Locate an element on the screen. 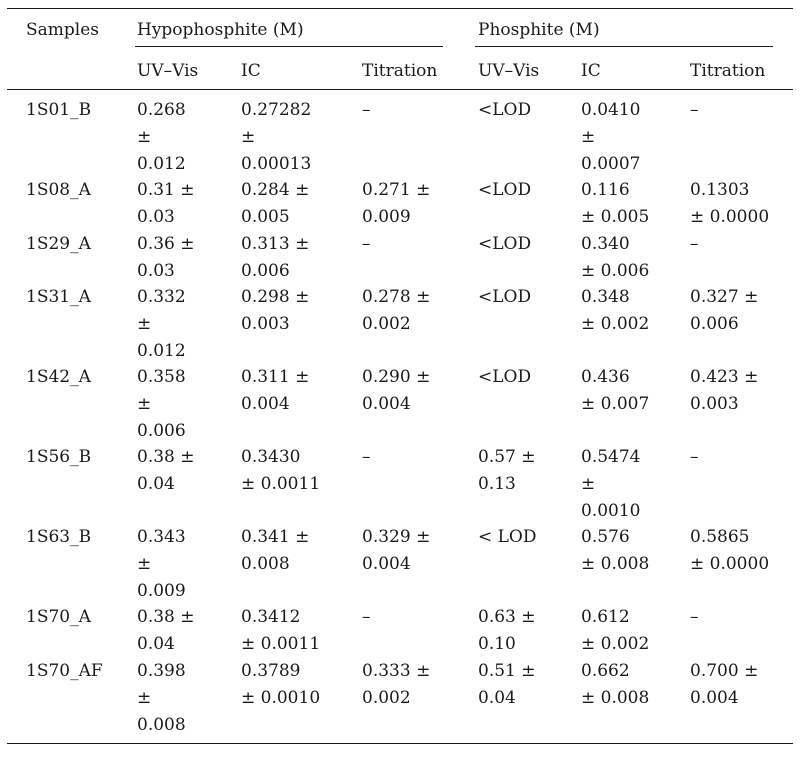  cell-hypo-uvvis: 0.36 ± 0.03 is located at coordinates (166, 257).